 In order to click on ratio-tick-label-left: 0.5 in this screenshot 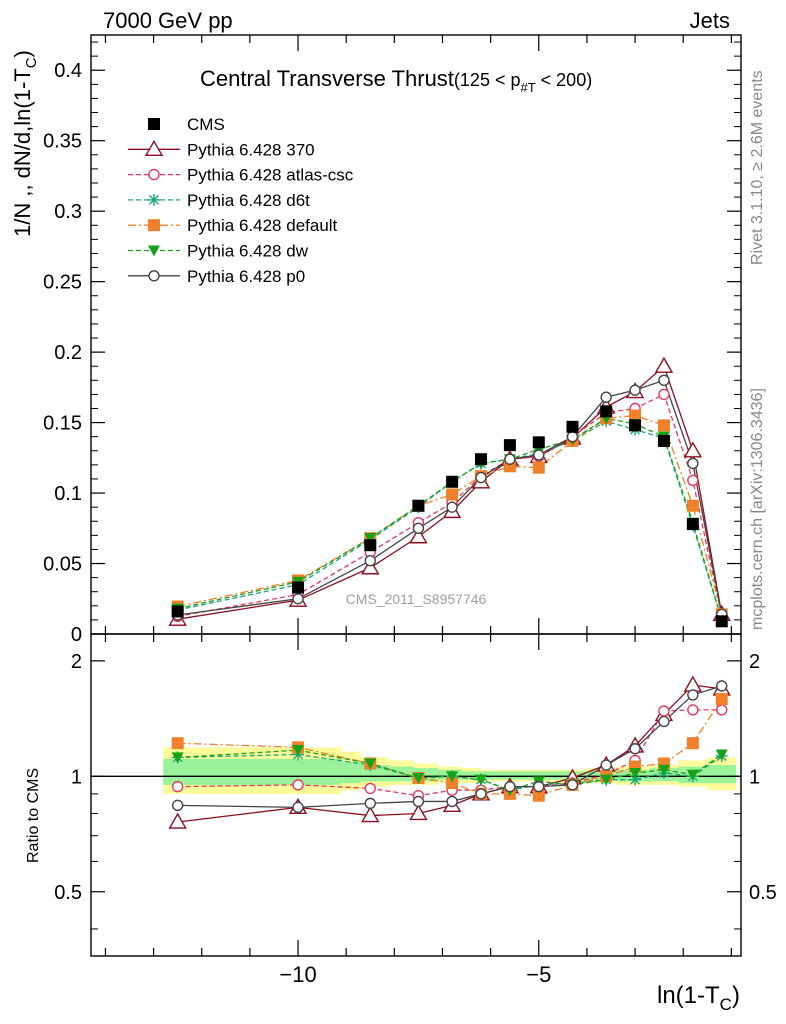, I will do `click(68, 893)`.